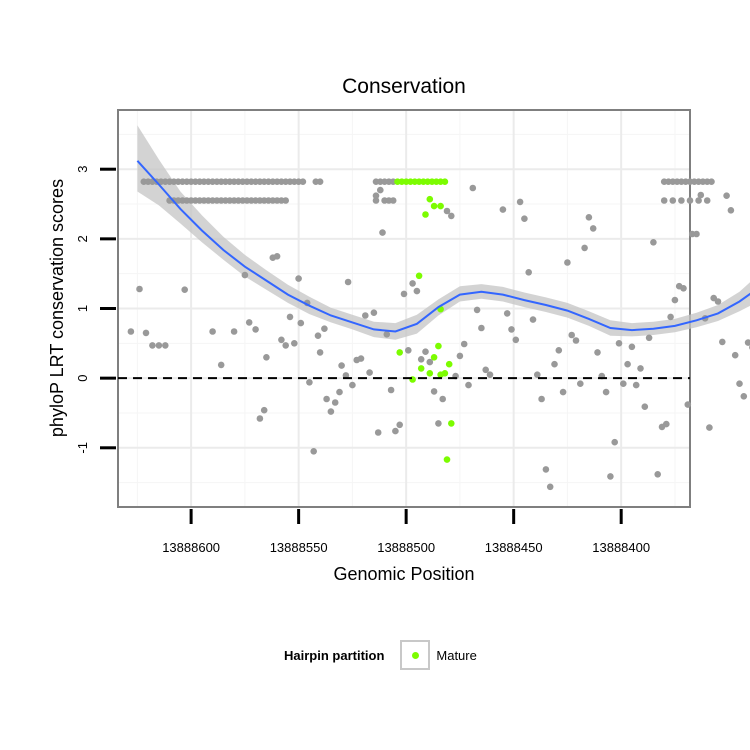 Image resolution: width=750 pixels, height=750 pixels. I want to click on y-tick-label: 0, so click(82, 378).